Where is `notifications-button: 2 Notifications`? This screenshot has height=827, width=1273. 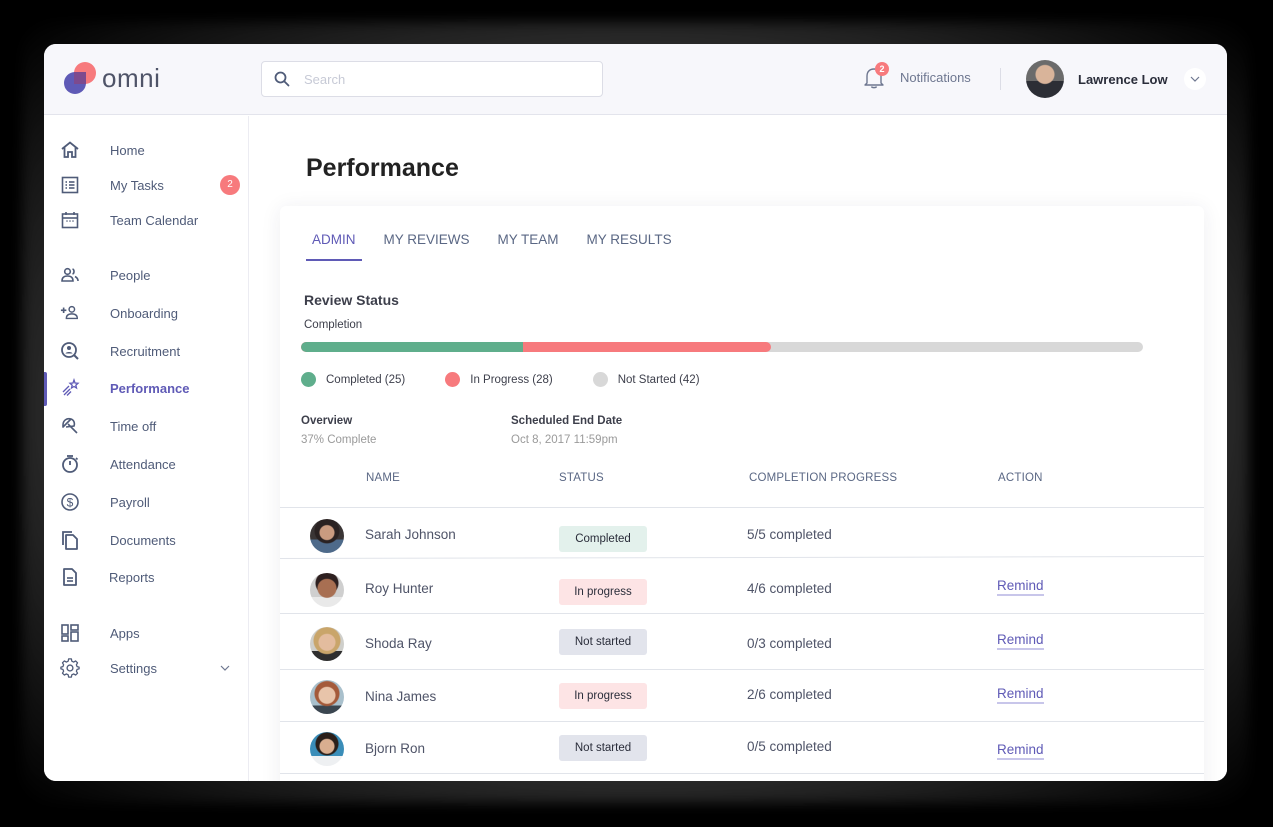 notifications-button: 2 Notifications is located at coordinates (916, 76).